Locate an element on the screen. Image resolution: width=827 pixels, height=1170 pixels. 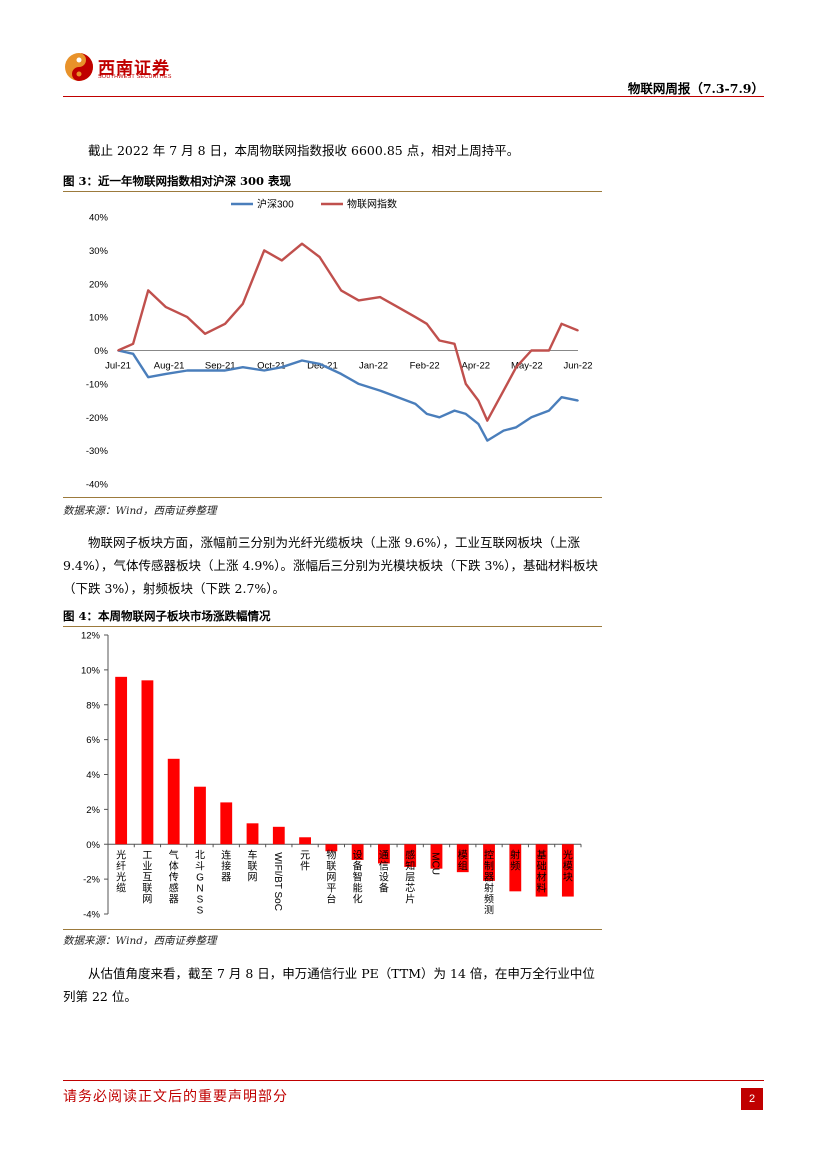
x-tick-label: Jun-22 is located at coordinates (577, 366).